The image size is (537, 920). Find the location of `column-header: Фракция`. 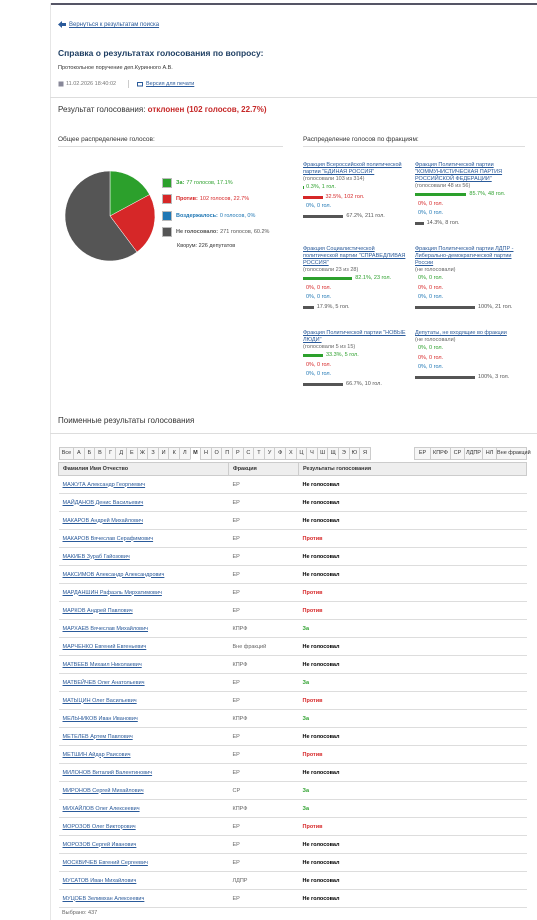

column-header: Фракция is located at coordinates (263, 469).